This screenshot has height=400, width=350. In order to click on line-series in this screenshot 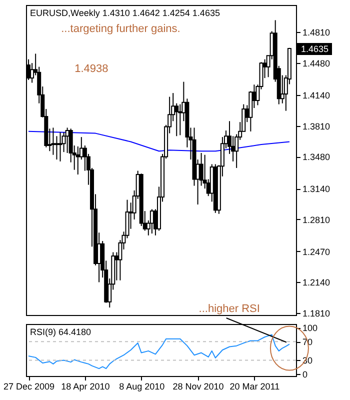, I will do `click(159, 141)`.